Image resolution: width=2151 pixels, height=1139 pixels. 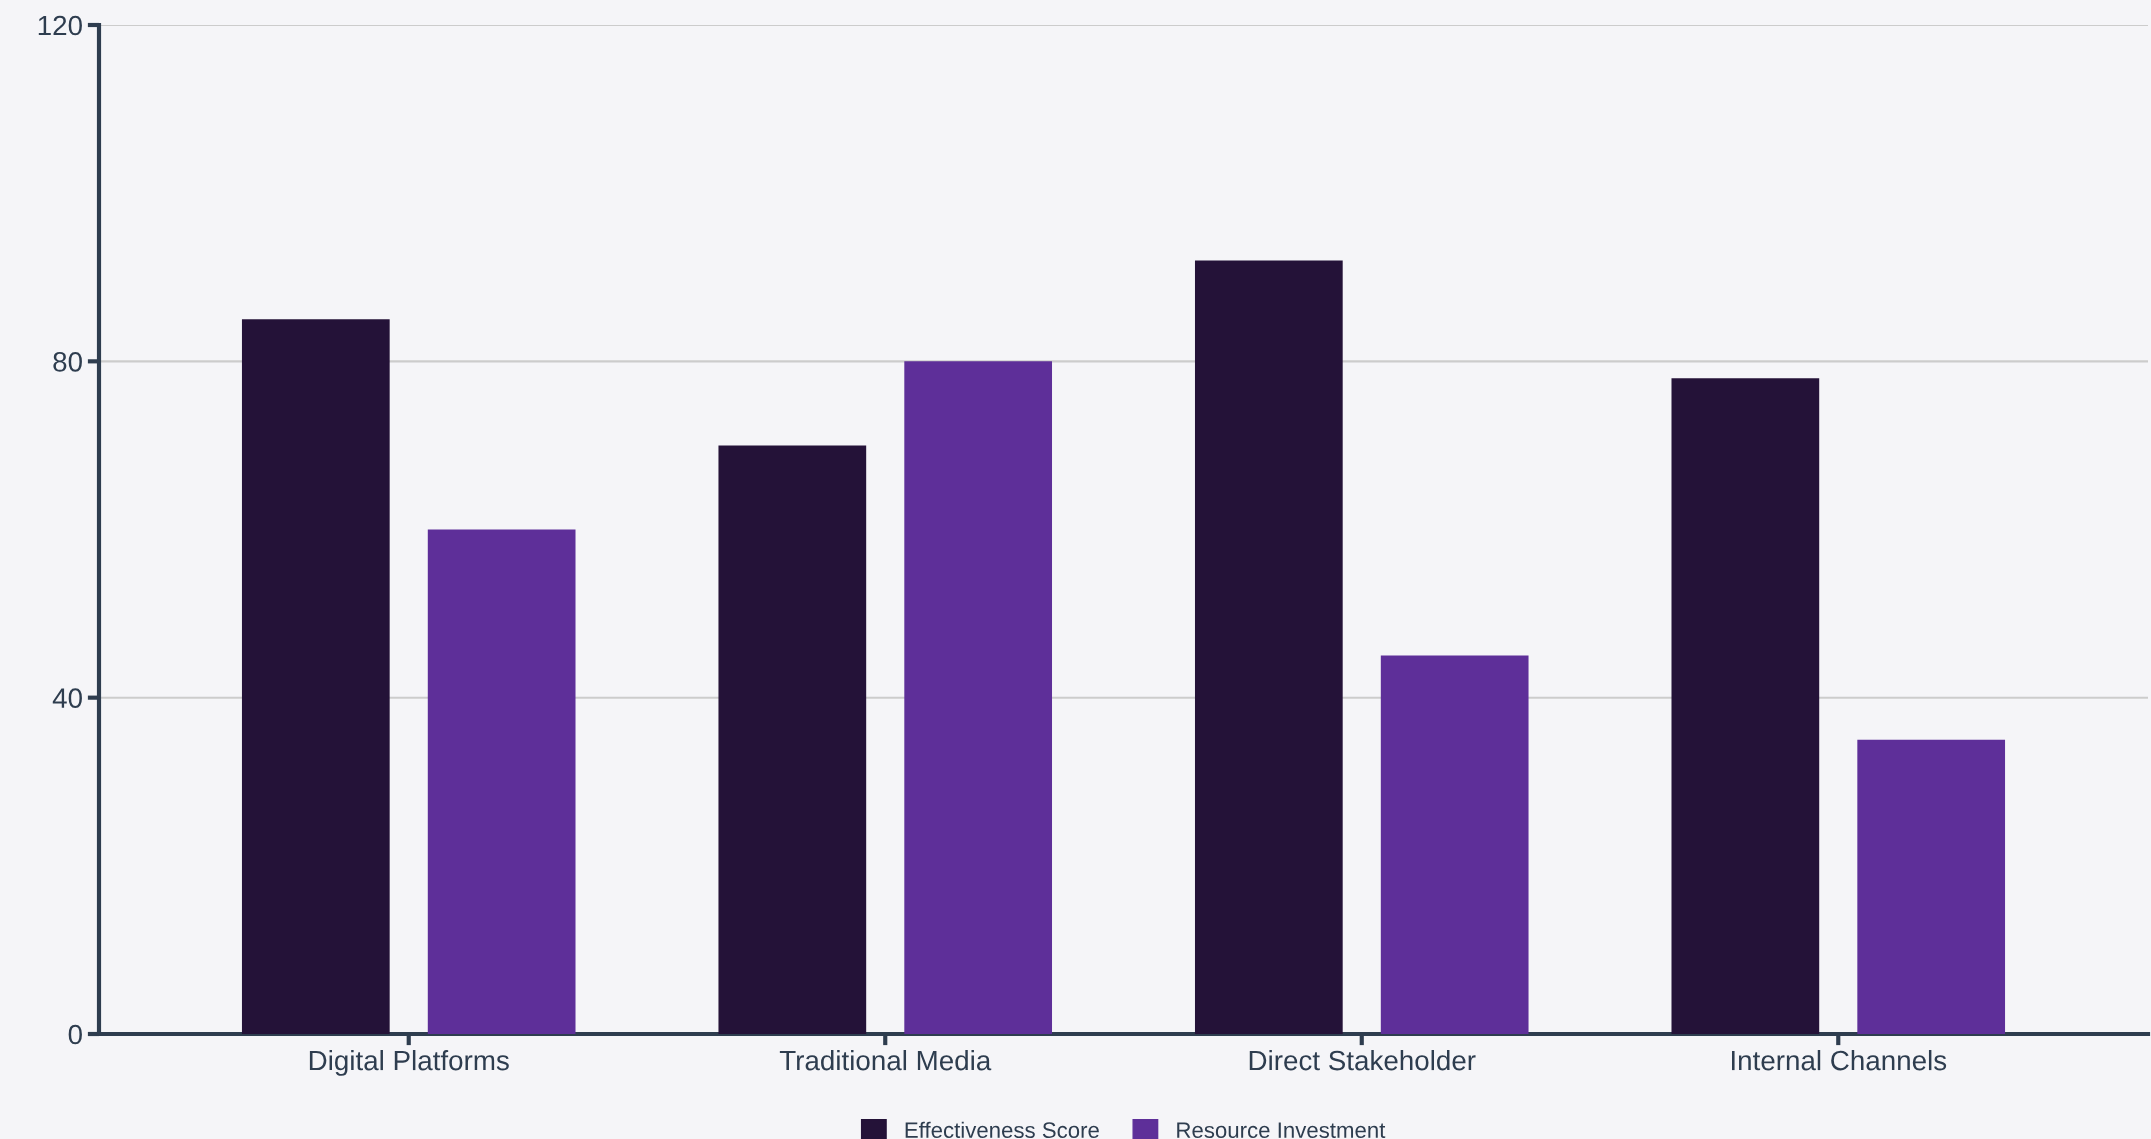 I want to click on legend-label: Resource Investment, so click(x=1281, y=1130).